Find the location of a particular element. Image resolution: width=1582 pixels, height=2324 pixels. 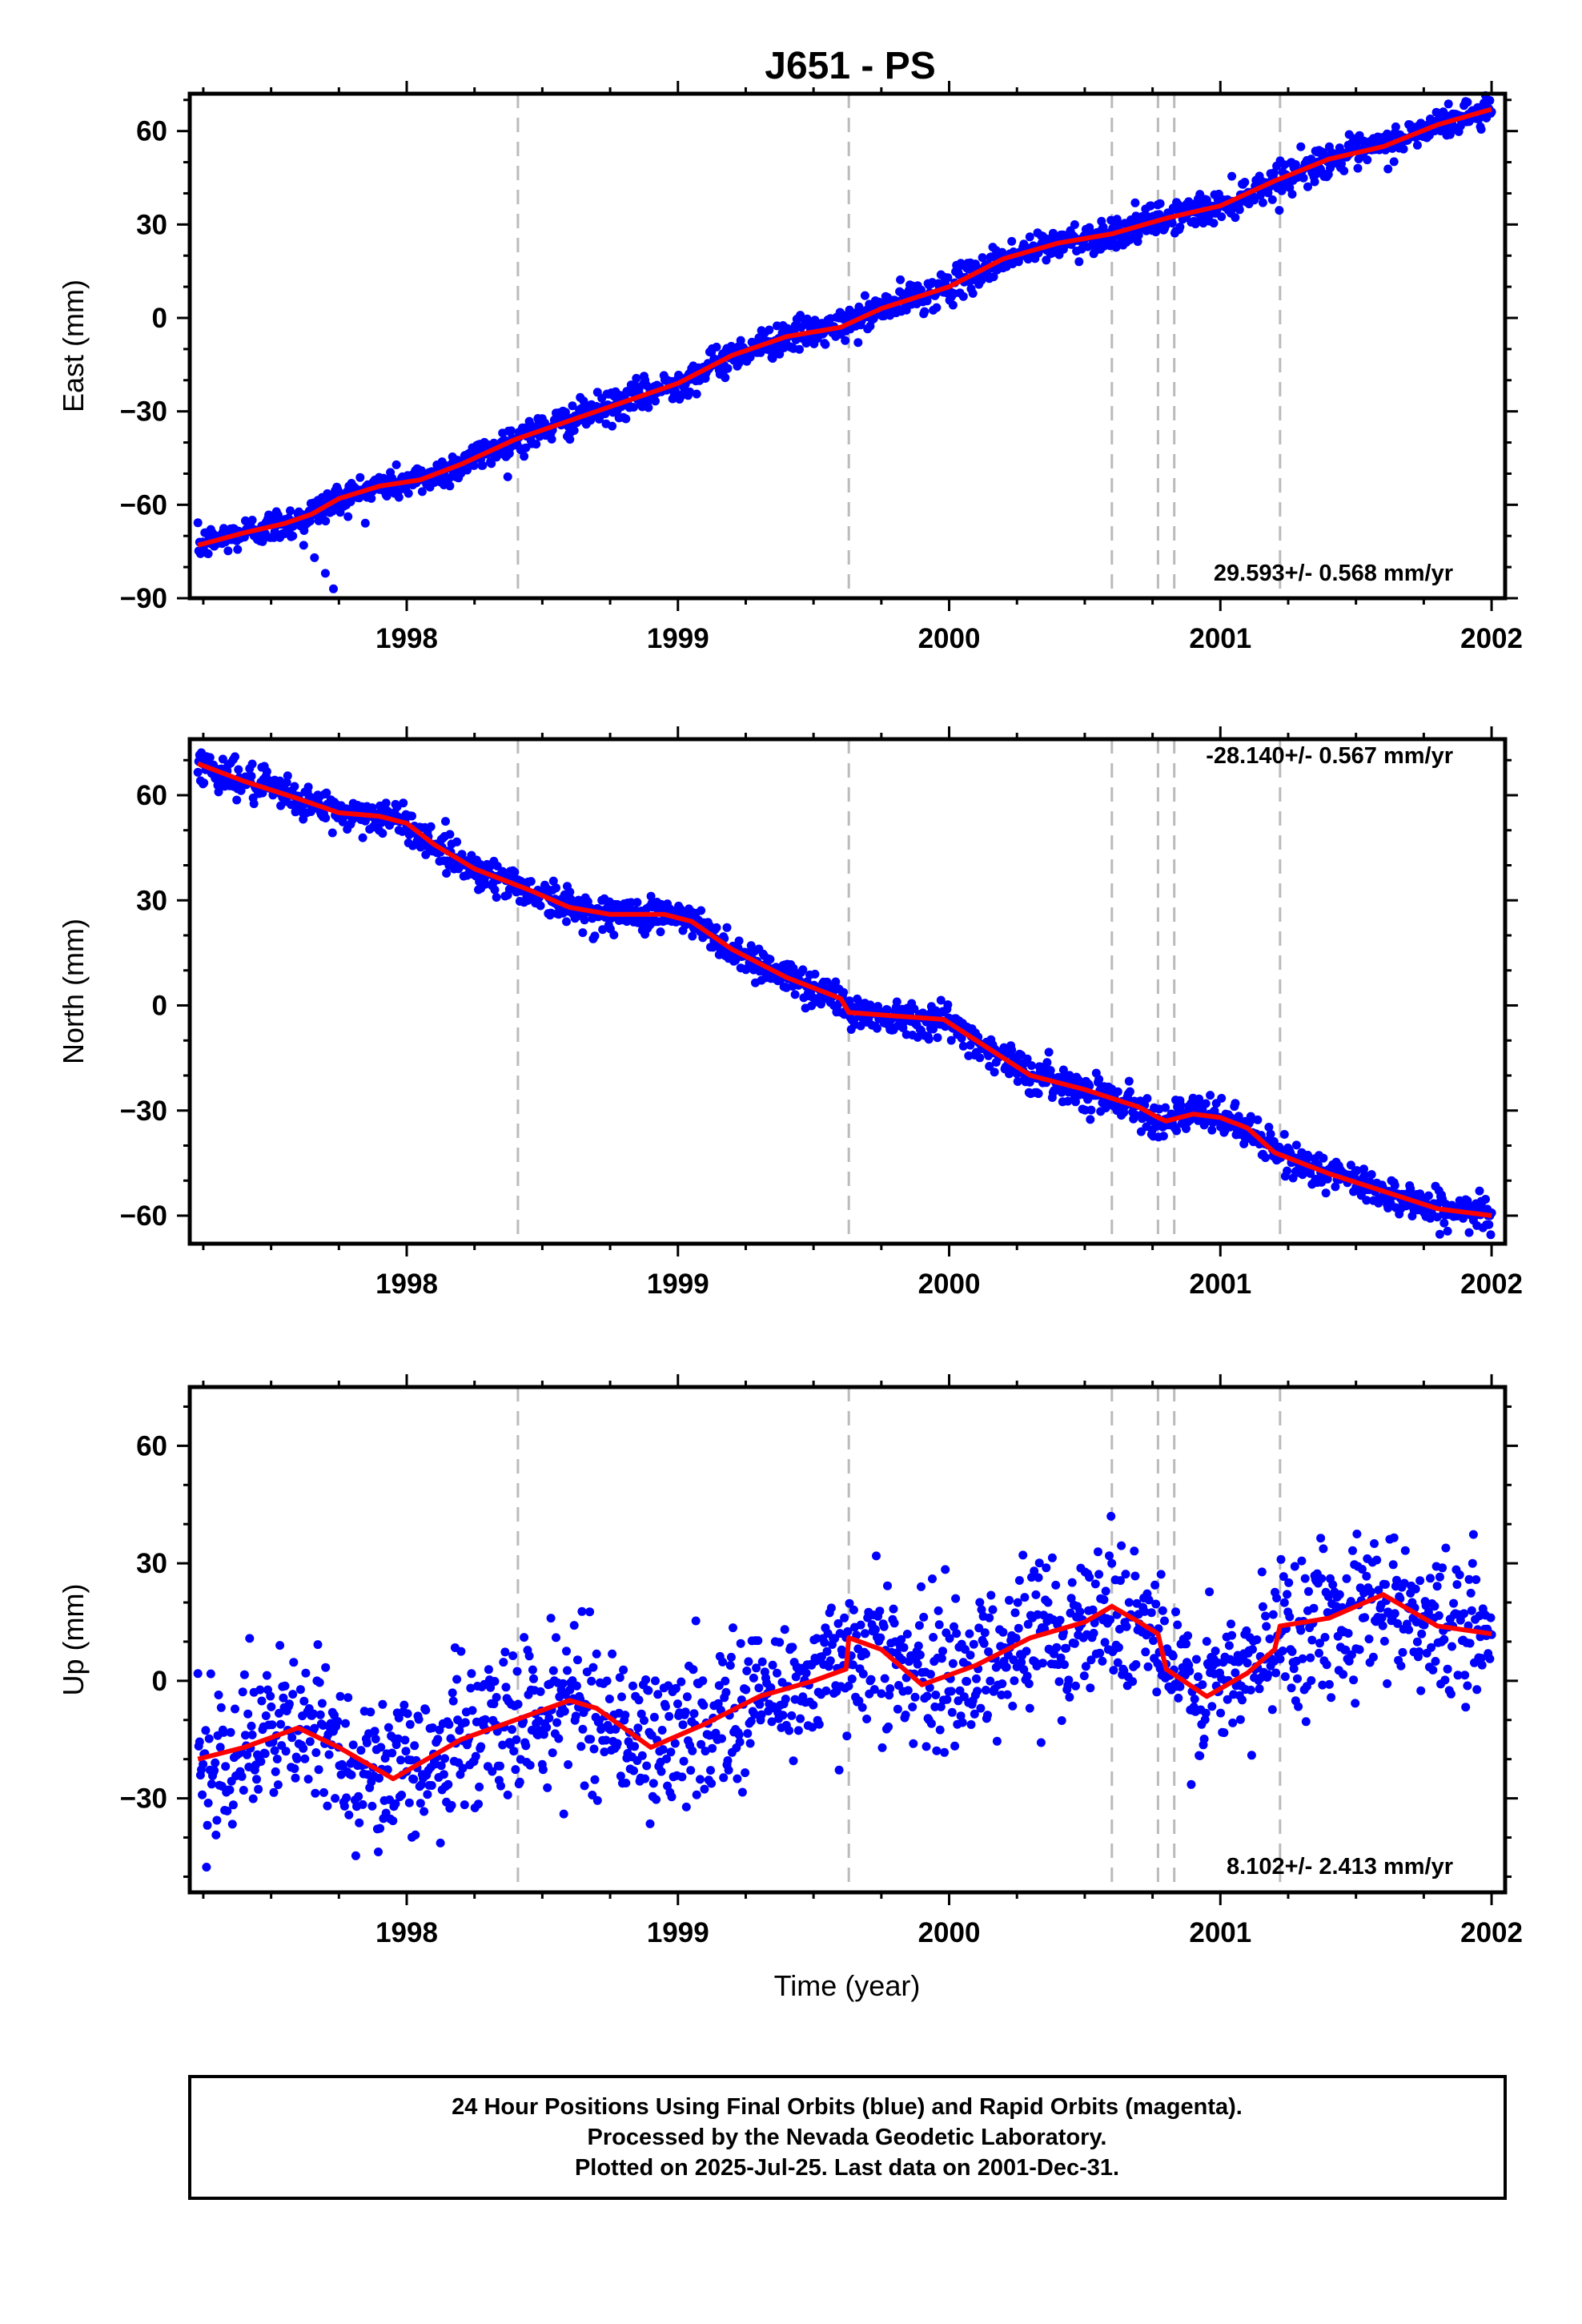

y-tick-label: −90 is located at coordinates (144, 598).